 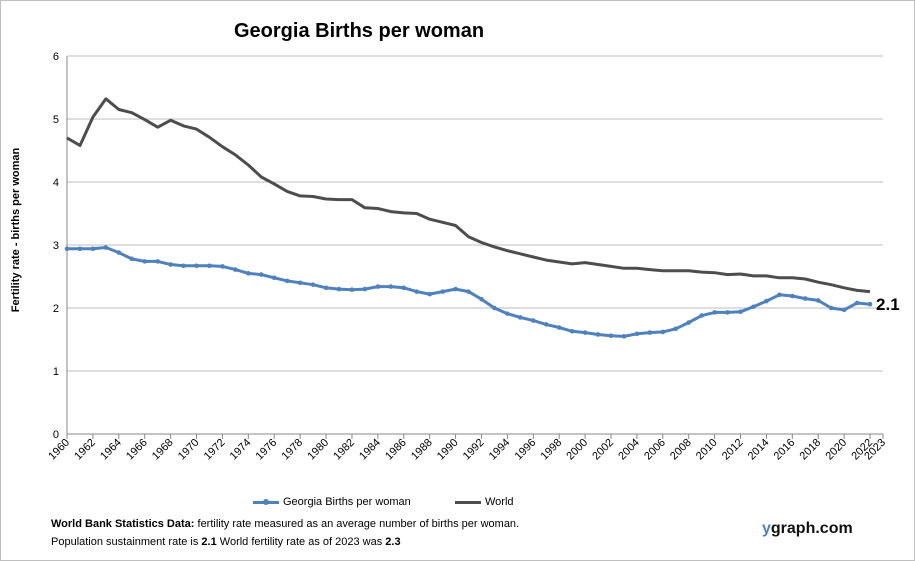 What do you see at coordinates (301, 542) in the screenshot?
I see `footer-world-text: World fertility rate as of 2023 was` at bounding box center [301, 542].